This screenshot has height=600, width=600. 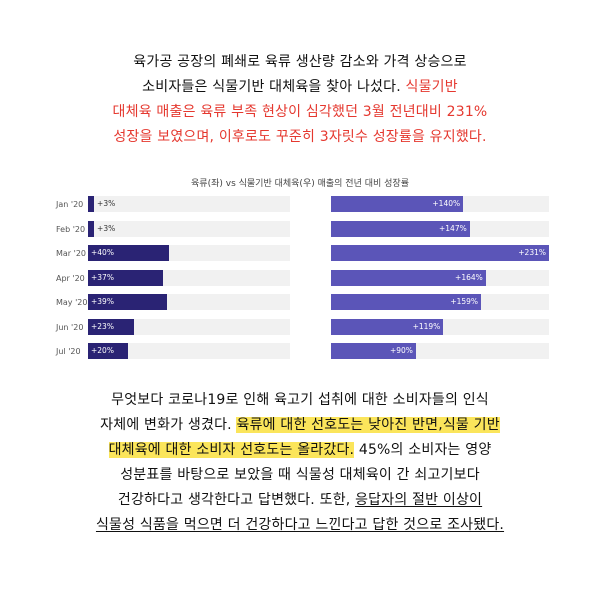 What do you see at coordinates (236, 500) in the screenshot?
I see `body-line-5-text: 건강하다고 생각한다고 답변했다. 또한,` at bounding box center [236, 500].